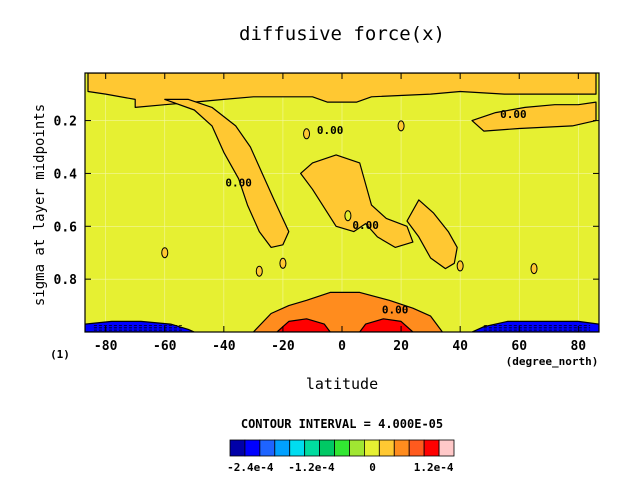 This screenshot has width=642, height=495. Describe the element at coordinates (66, 174) in the screenshot. I see `y-tick-label: 0.4` at that location.